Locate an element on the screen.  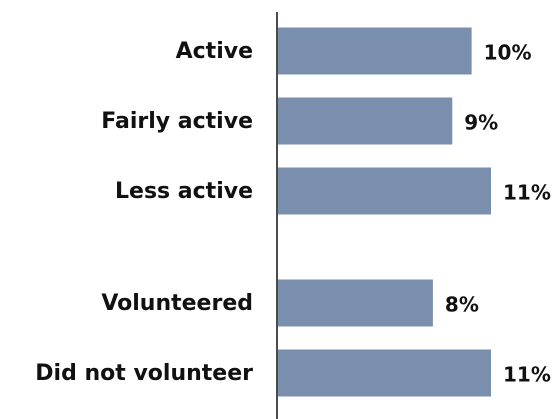
category-label: Less active is located at coordinates (184, 191).